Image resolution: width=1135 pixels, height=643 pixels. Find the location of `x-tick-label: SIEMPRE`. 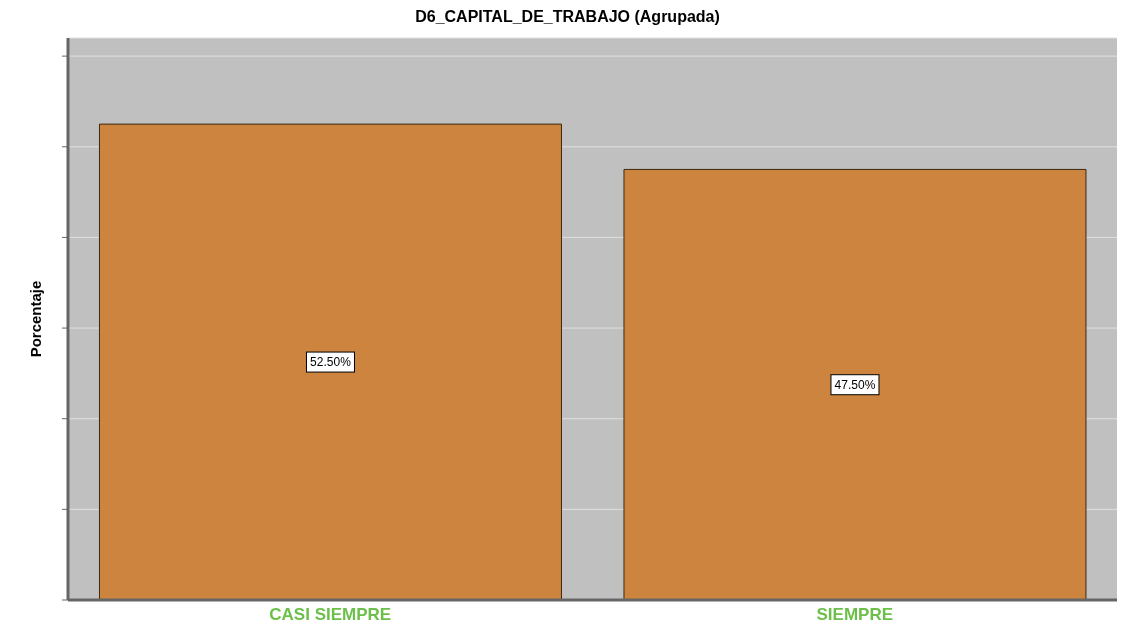

x-tick-label: SIEMPRE is located at coordinates (855, 615).